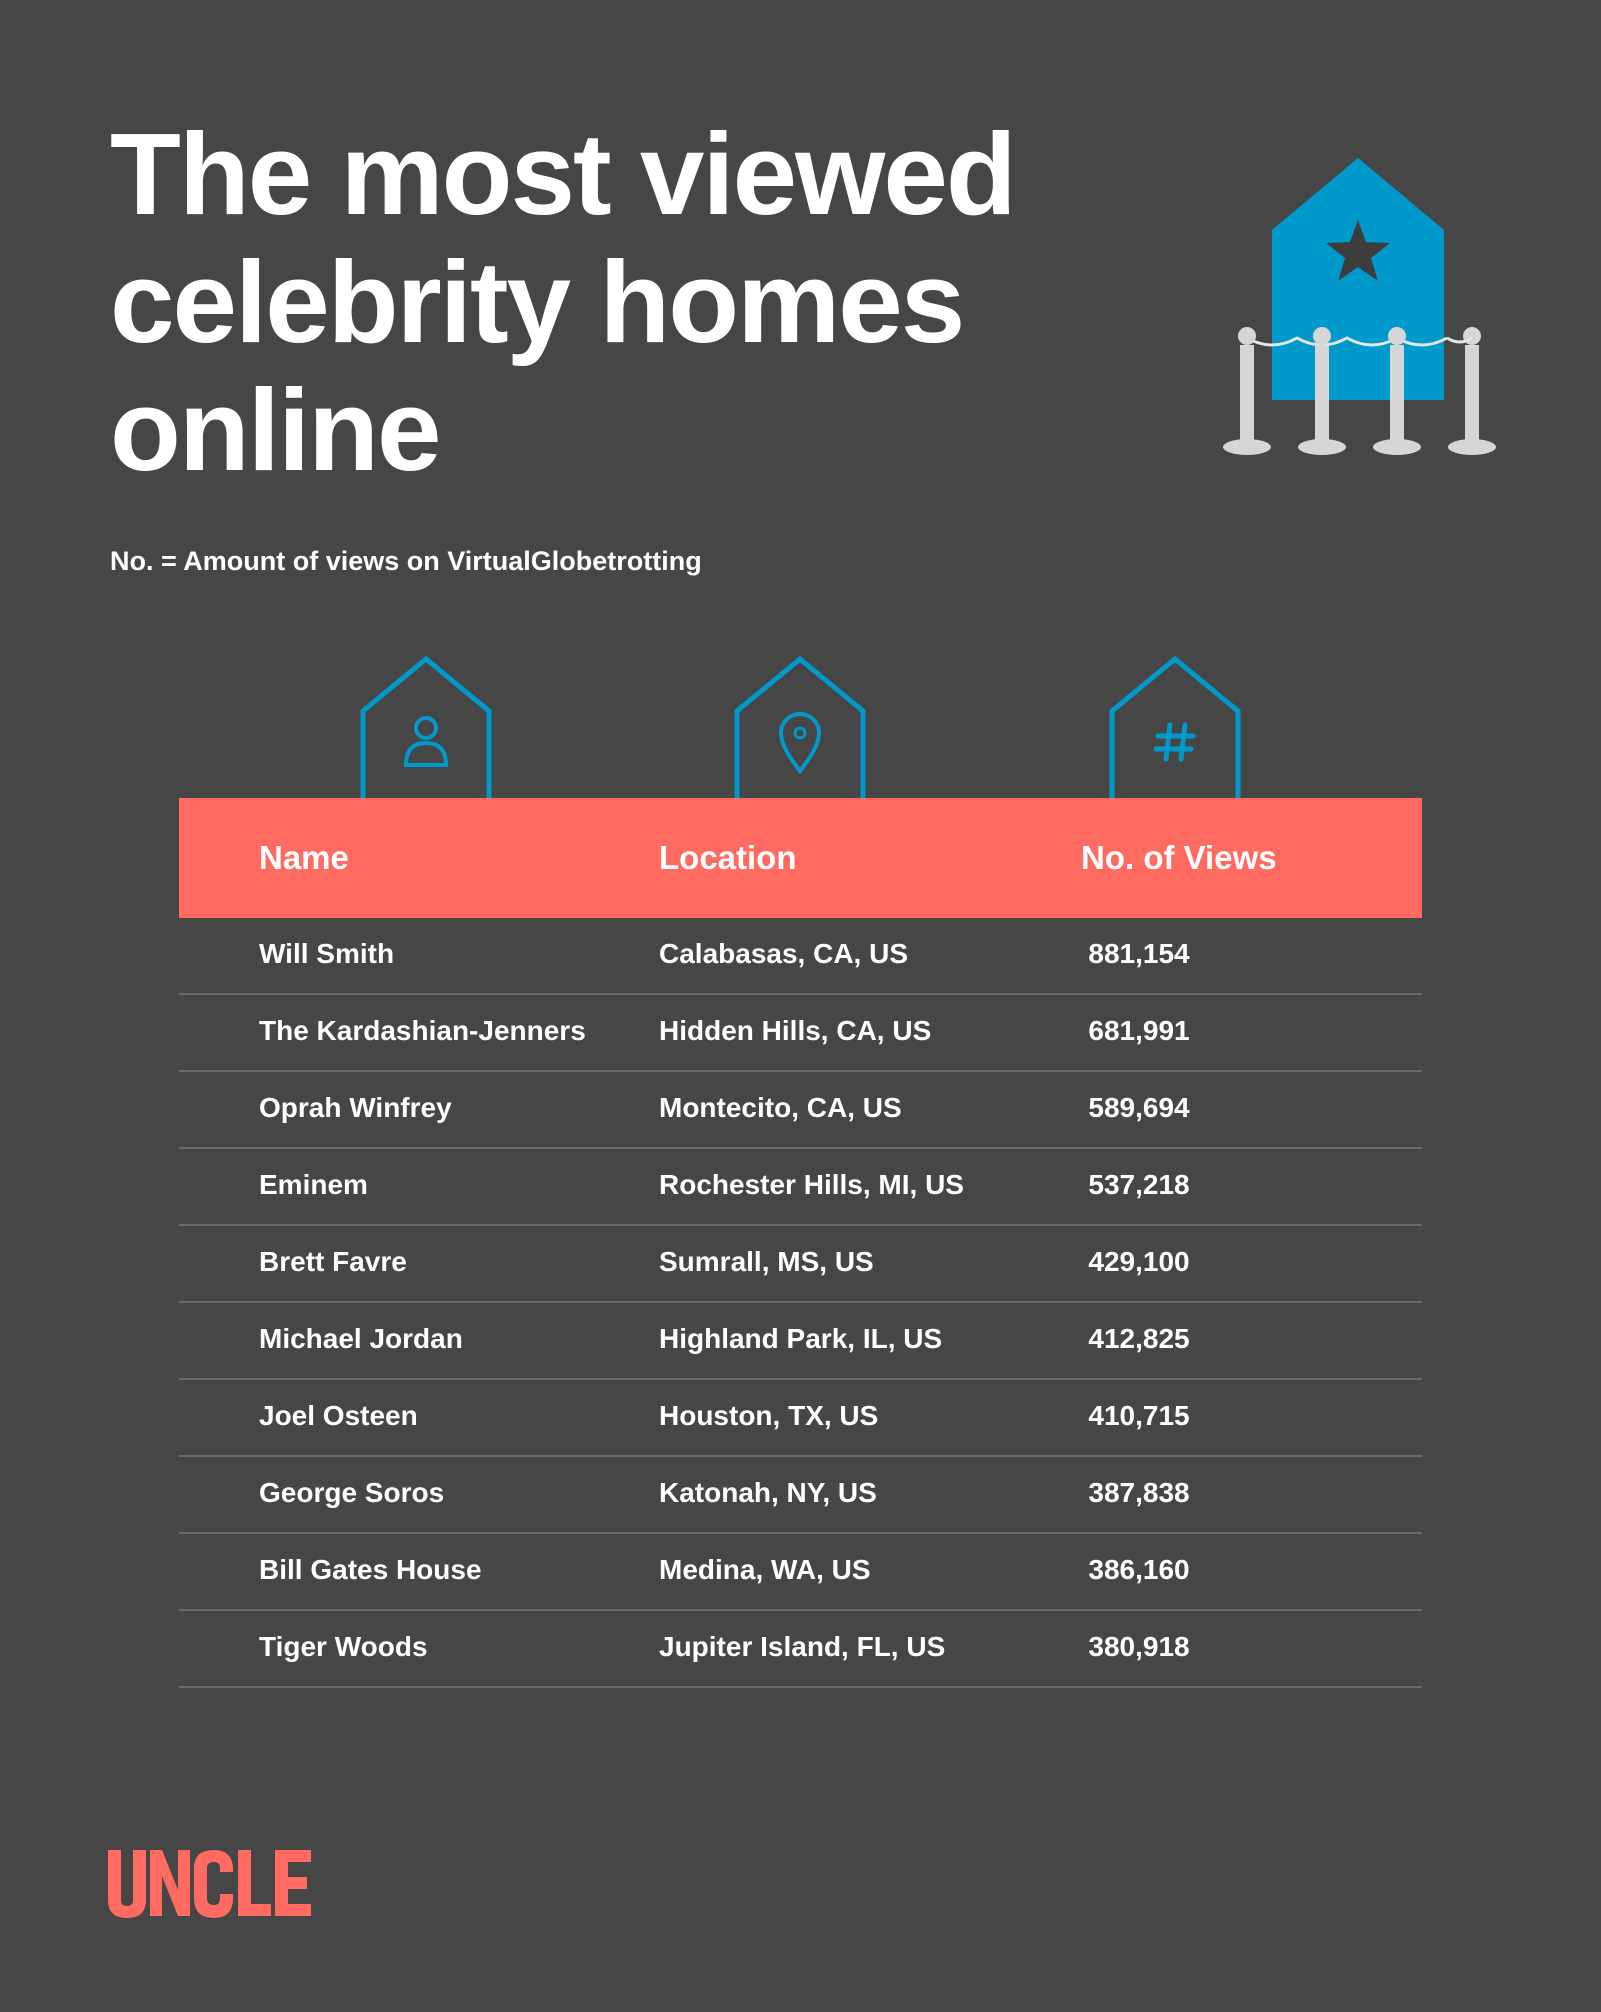 The width and height of the screenshot is (1601, 2012). I want to click on title-line-1: The most viewed, so click(563, 174).